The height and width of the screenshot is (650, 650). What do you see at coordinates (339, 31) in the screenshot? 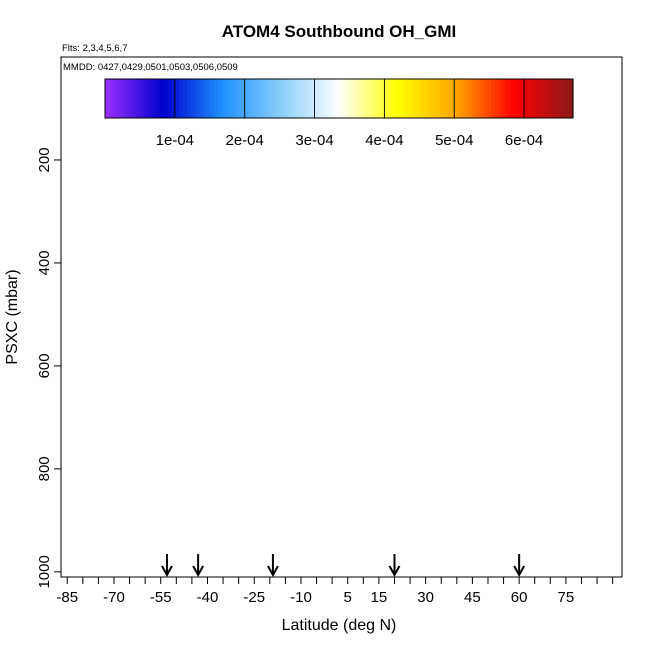
I see `chart-title: ATOM4 Southbound OH_GMI` at bounding box center [339, 31].